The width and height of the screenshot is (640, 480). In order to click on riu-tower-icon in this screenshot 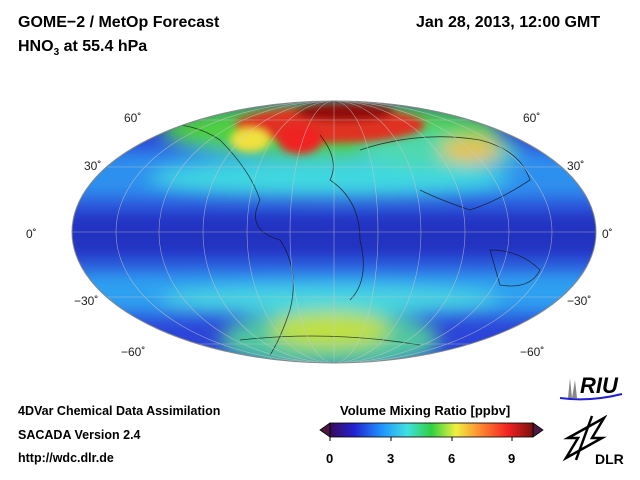, I will do `click(572, 388)`.